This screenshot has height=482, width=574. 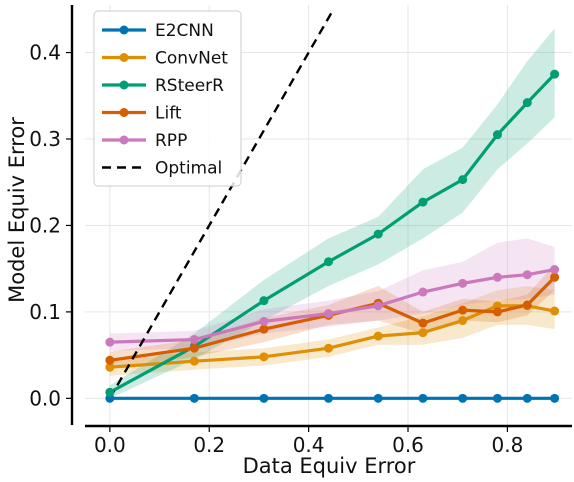 I want to click on legend-label: RPP, so click(x=171, y=141).